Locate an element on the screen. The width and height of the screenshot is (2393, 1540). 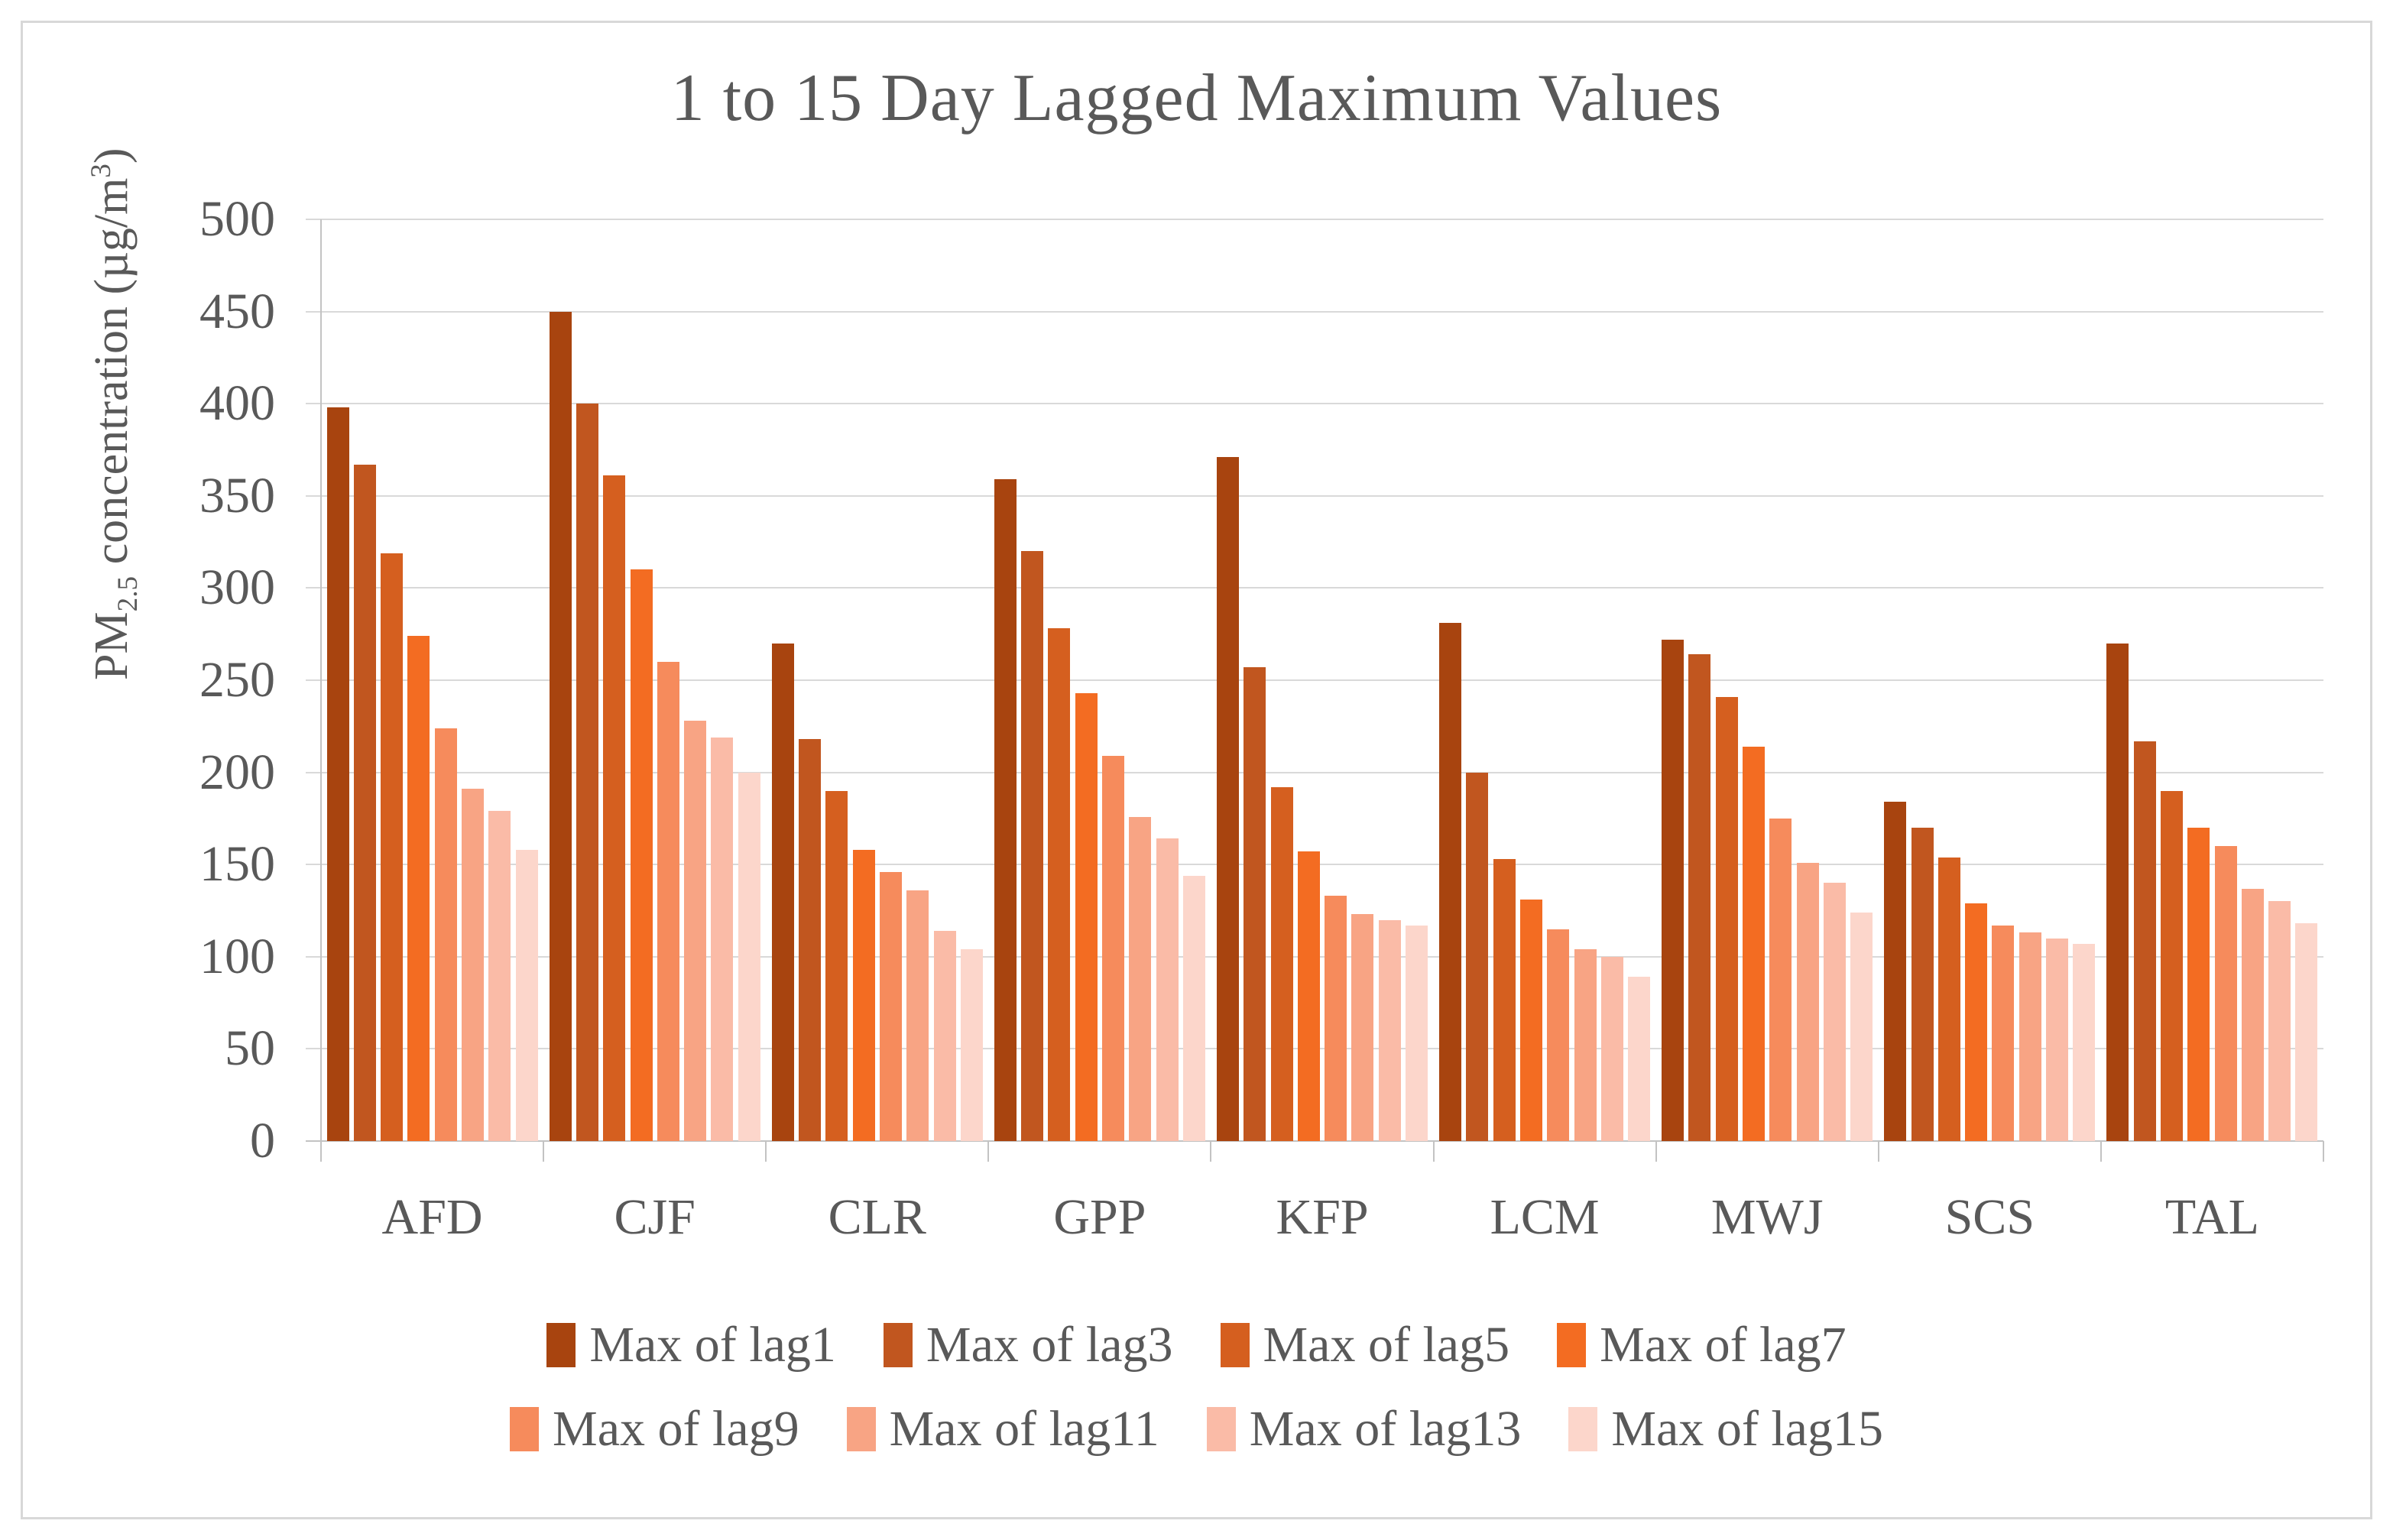
bar-clr-max-of-lag9 is located at coordinates (890, 1006).